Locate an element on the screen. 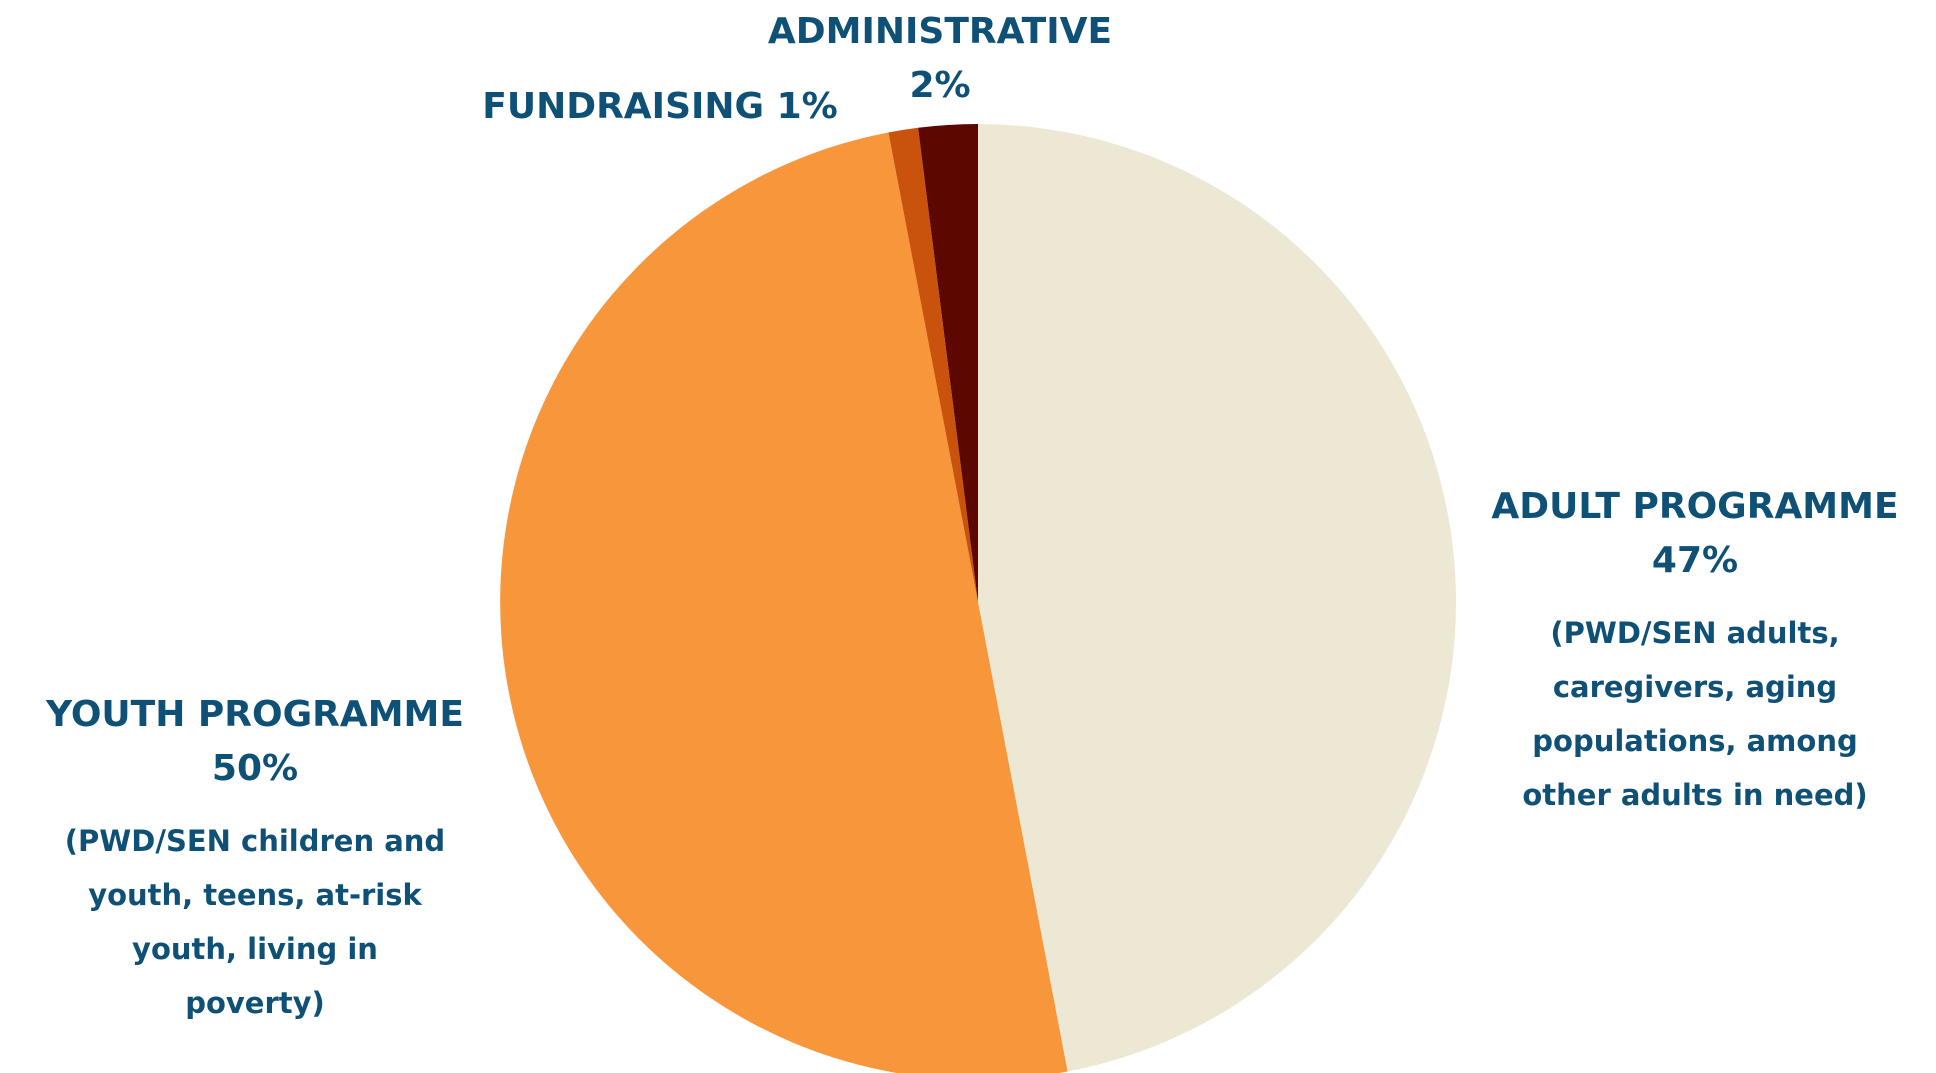 The width and height of the screenshot is (1936, 1073). slice-administrative is located at coordinates (948, 363).